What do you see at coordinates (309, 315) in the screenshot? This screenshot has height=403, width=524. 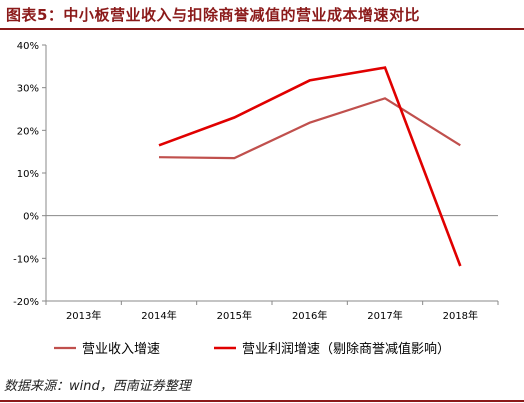 I see `x-tick-label: 2016年` at bounding box center [309, 315].